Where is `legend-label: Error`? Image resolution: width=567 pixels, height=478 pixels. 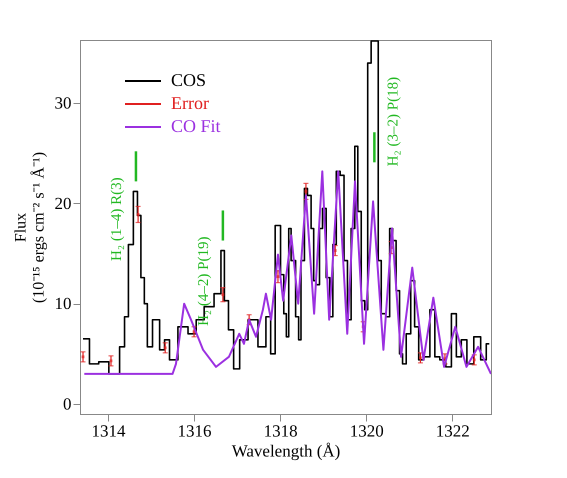
legend-label: Error is located at coordinates (190, 103).